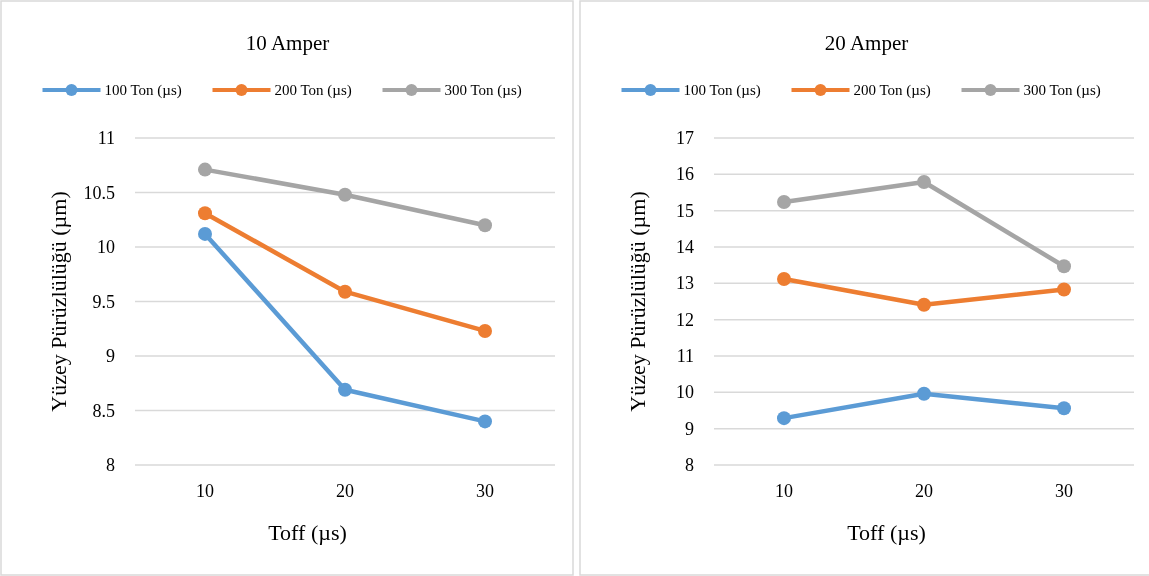 The image size is (1149, 576). I want to click on y-tick-label: 13, so click(685, 283).